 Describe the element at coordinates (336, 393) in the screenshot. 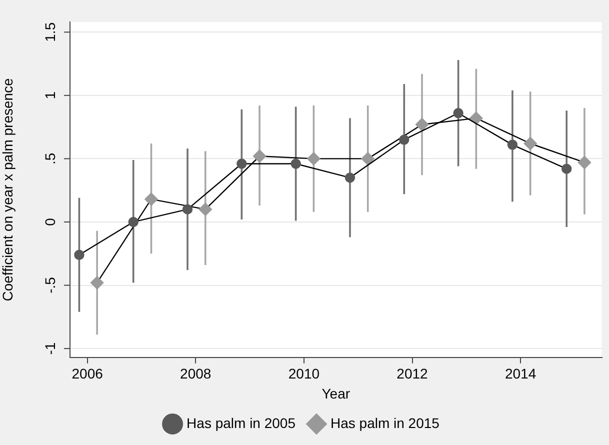

I see `x-axis-title: Year` at that location.